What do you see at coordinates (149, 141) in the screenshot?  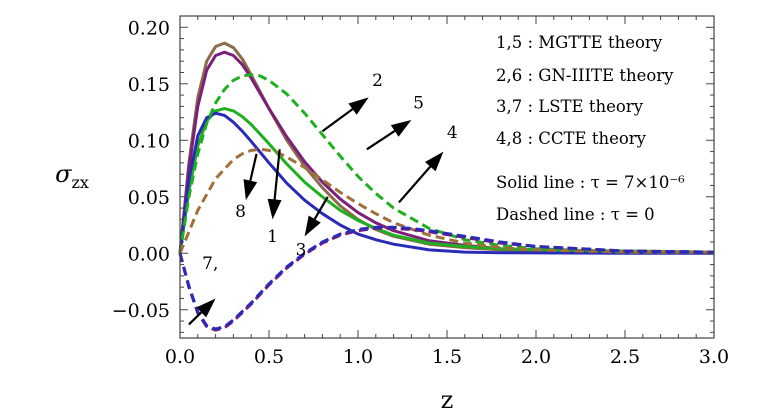 I see `y-tick-label: 0.10` at bounding box center [149, 141].